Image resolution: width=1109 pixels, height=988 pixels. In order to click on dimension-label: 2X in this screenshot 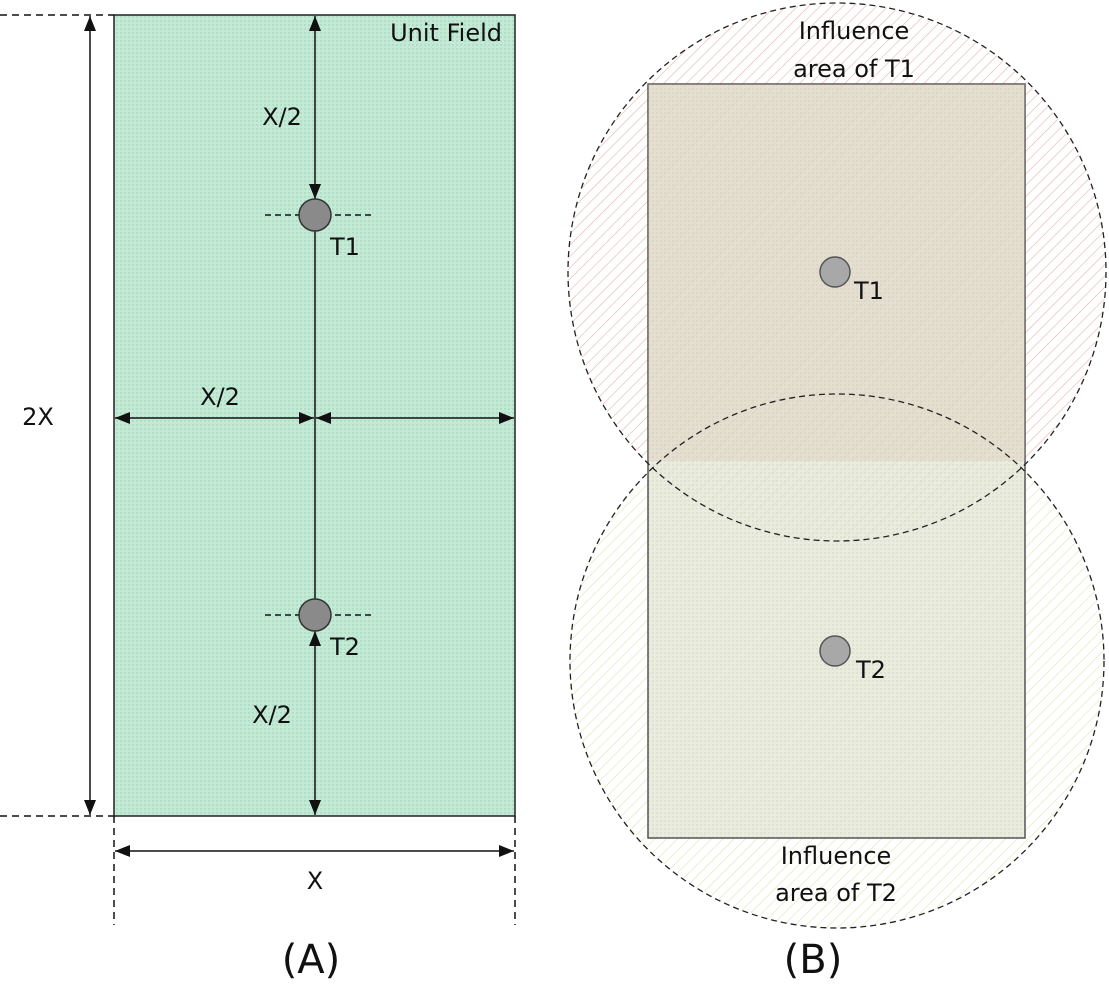, I will do `click(38, 417)`.